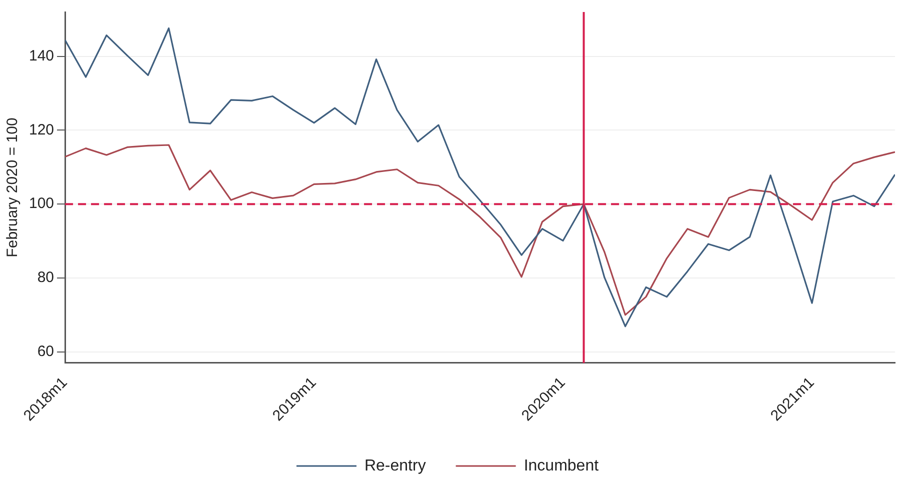 The height and width of the screenshot is (484, 897). Describe the element at coordinates (45, 351) in the screenshot. I see `y-tick-label: 60` at that location.